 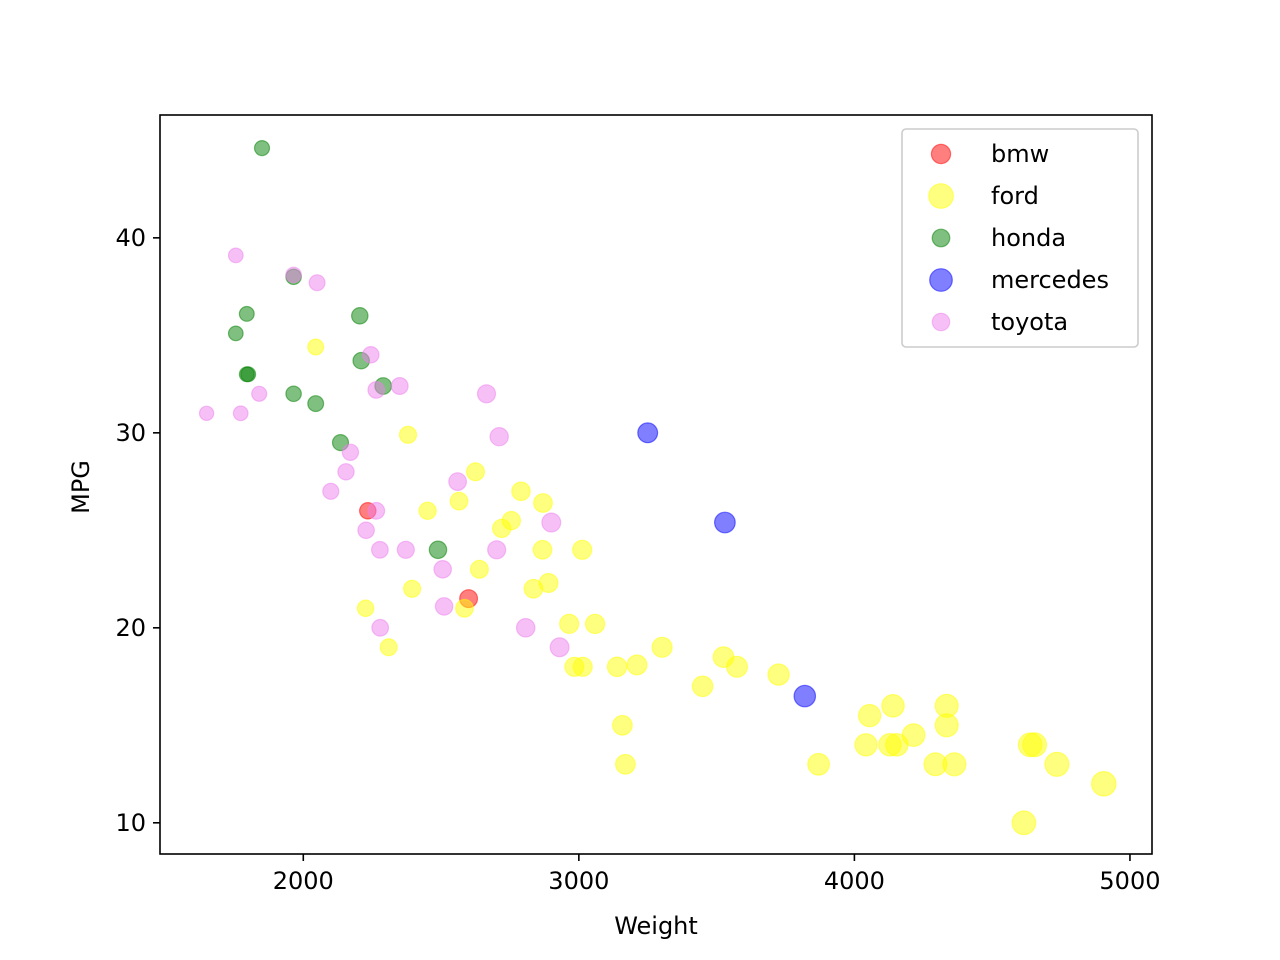 I want to click on y-axis-label: MPG, so click(x=81, y=487).